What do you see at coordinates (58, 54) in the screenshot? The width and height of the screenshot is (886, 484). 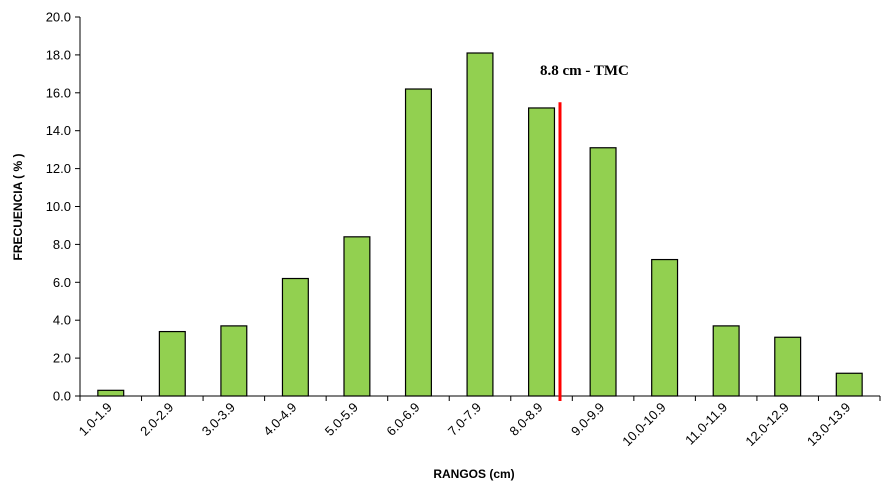 I see `y-tick-label: 18.0` at bounding box center [58, 54].